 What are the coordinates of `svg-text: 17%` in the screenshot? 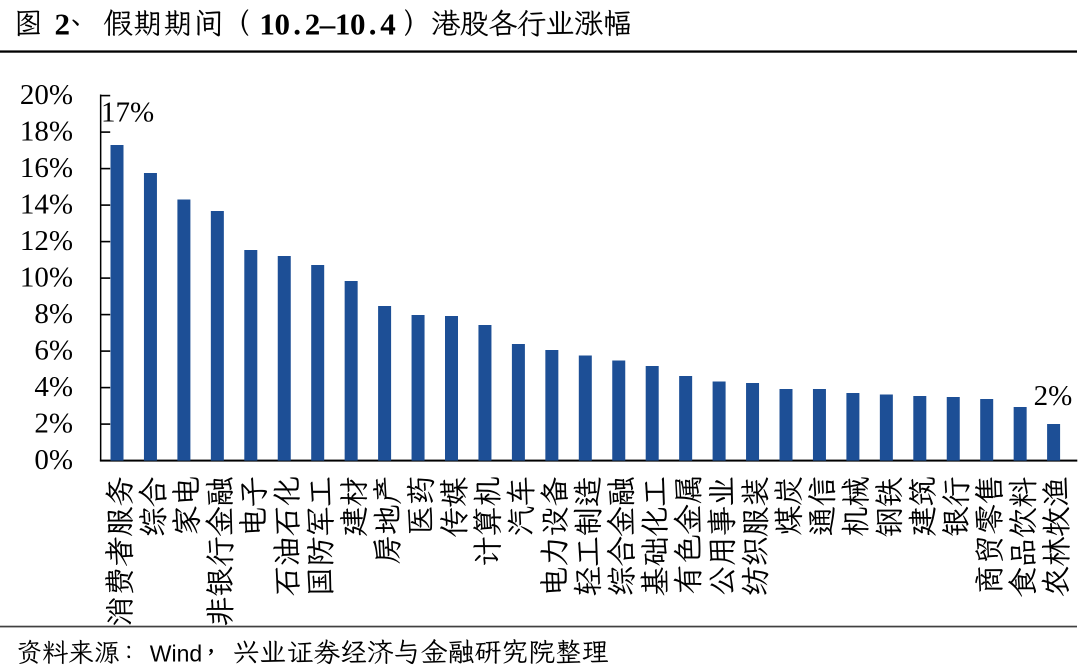 It's located at (127, 113).